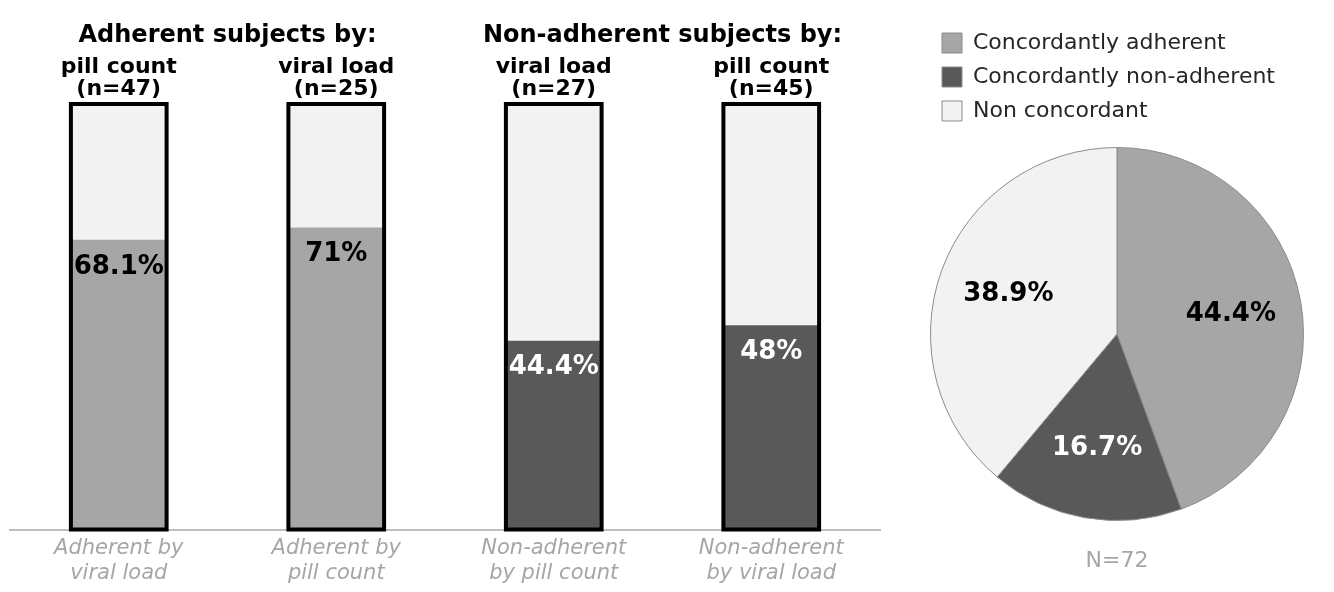 The width and height of the screenshot is (1334, 592). Describe the element at coordinates (554, 559) in the screenshot. I see `x-tick-label: Non-adherent by pill count` at that location.